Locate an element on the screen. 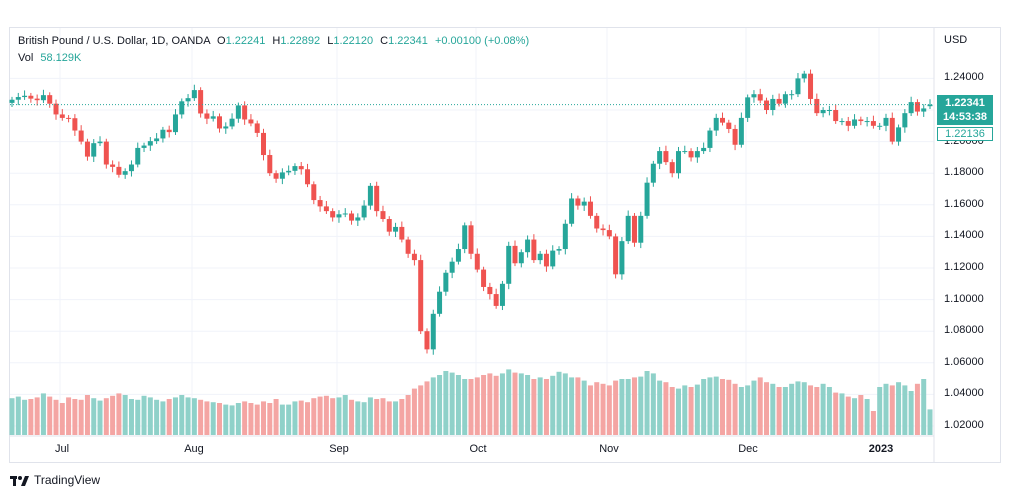 The image size is (1012, 498). last-price-value: 1.22341 is located at coordinates (965, 103).